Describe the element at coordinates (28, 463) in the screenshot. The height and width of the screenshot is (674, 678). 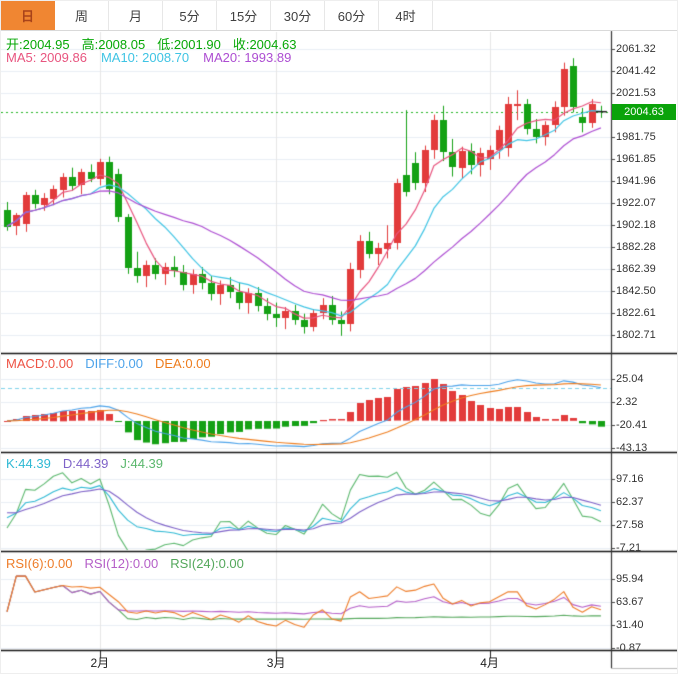
I see `legend-item: K:44.39` at that location.